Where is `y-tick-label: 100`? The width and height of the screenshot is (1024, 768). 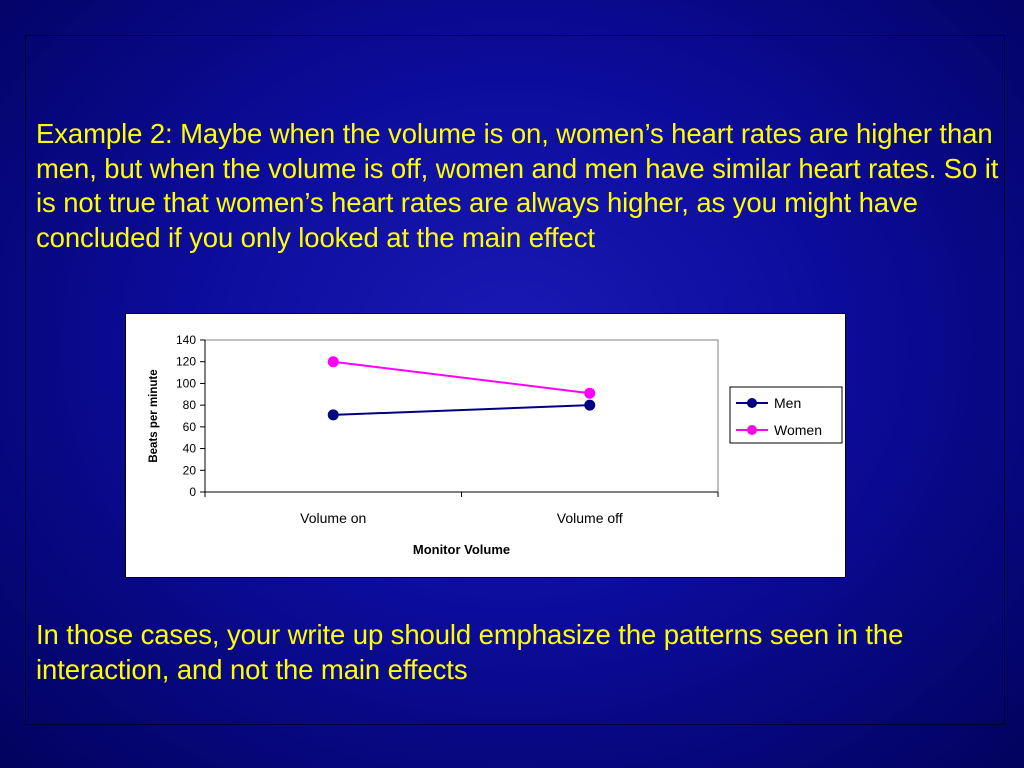 y-tick-label: 100 is located at coordinates (186, 383).